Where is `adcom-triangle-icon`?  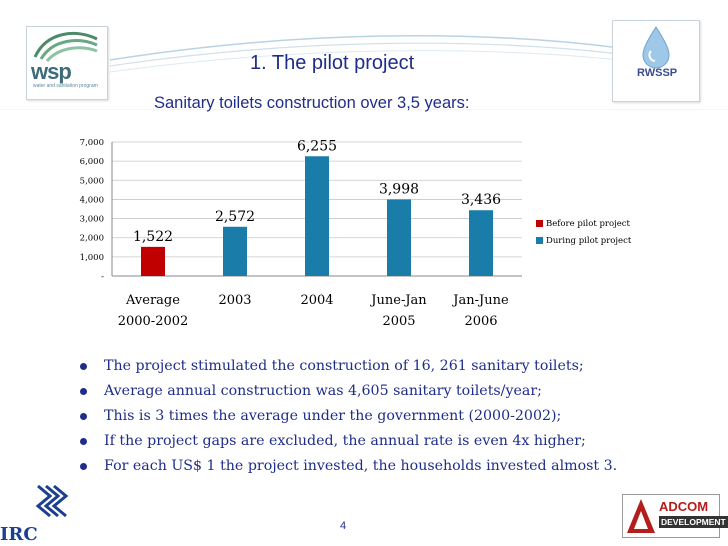
adcom-triangle-icon is located at coordinates (641, 516).